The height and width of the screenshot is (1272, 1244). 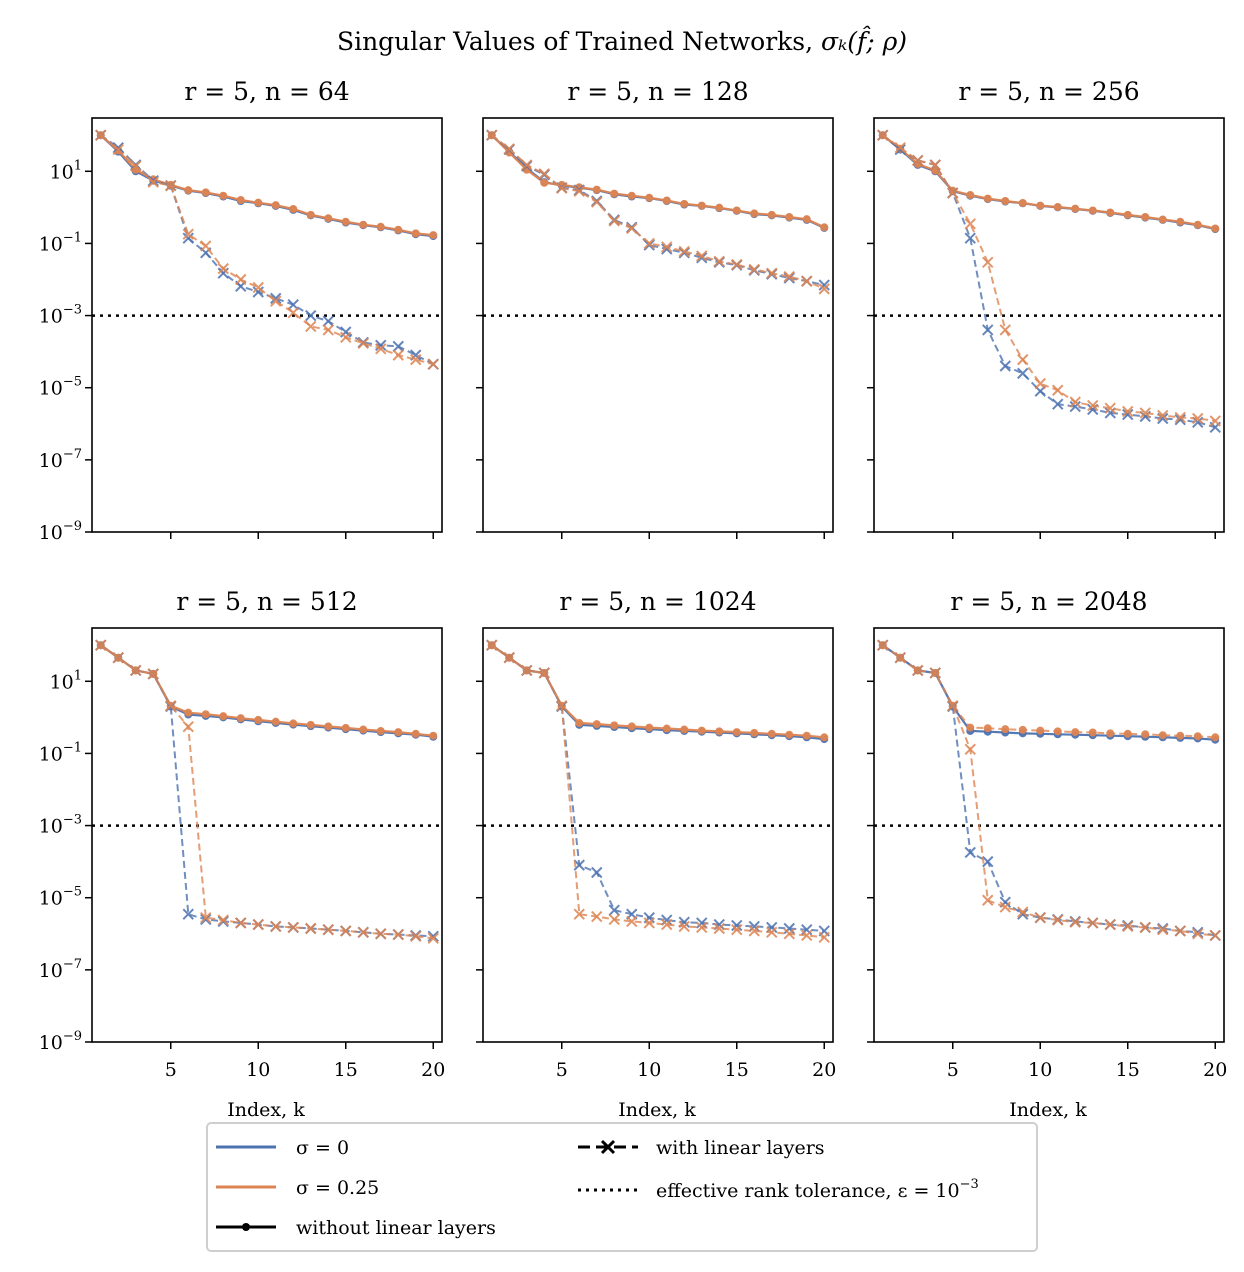 What do you see at coordinates (322, 1148) in the screenshot?
I see `legend-label-sigma0: σ = 0` at bounding box center [322, 1148].